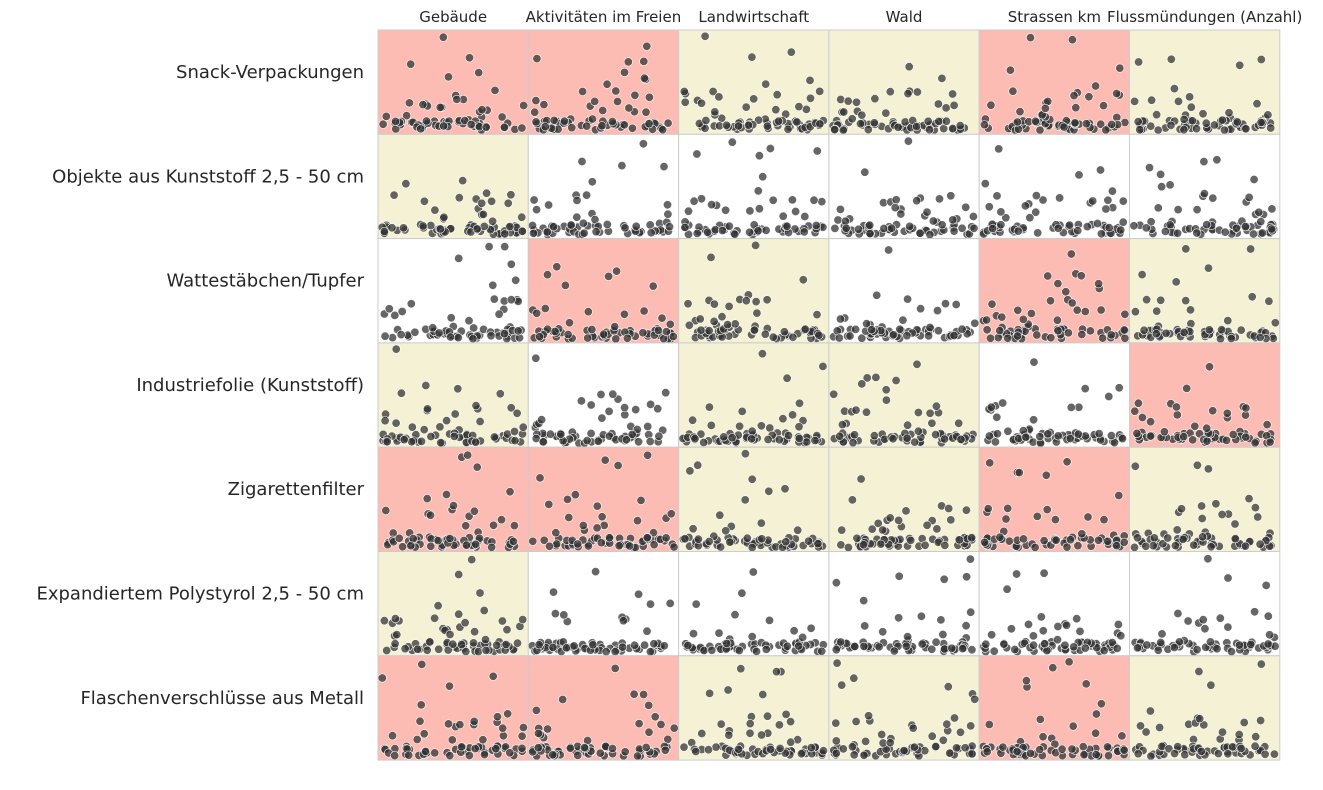  Describe the element at coordinates (1204, 17) in the screenshot. I see `column-label-flussmundungen-anzahl: Flussmündungen (Anzahl)` at that location.